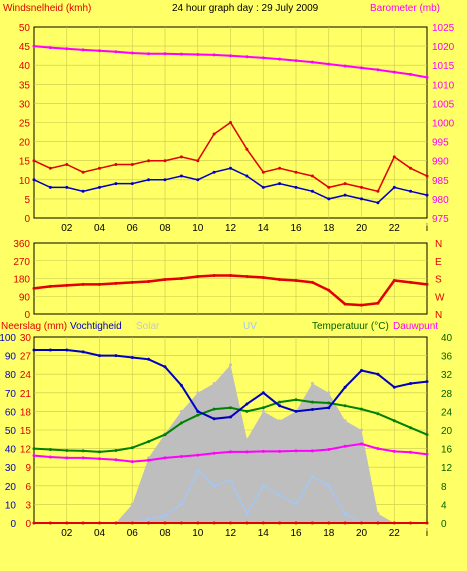  What do you see at coordinates (100, 228) in the screenshot?
I see `x-tick-label: 04` at bounding box center [100, 228].